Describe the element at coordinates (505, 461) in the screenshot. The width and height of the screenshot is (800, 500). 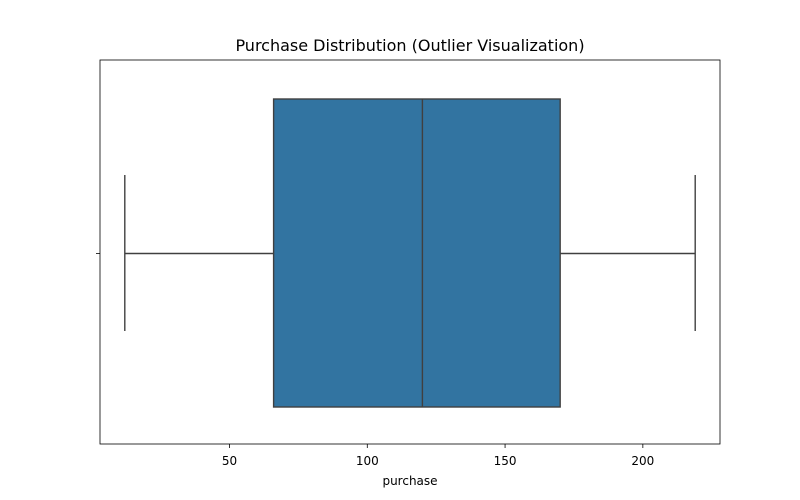
I see `x-tick-label: 150` at that location.